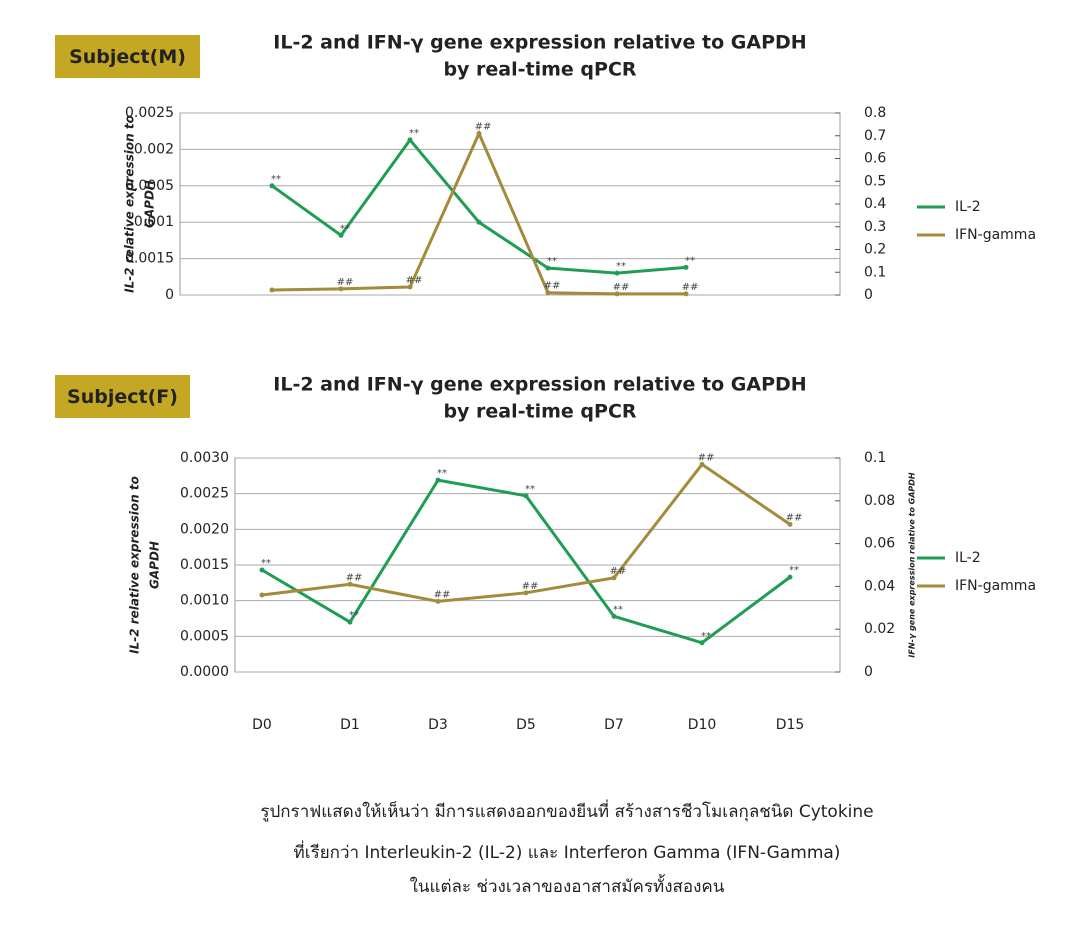  Describe the element at coordinates (154, 222) in the screenshot. I see `y-tick-label: 0.001` at that location.